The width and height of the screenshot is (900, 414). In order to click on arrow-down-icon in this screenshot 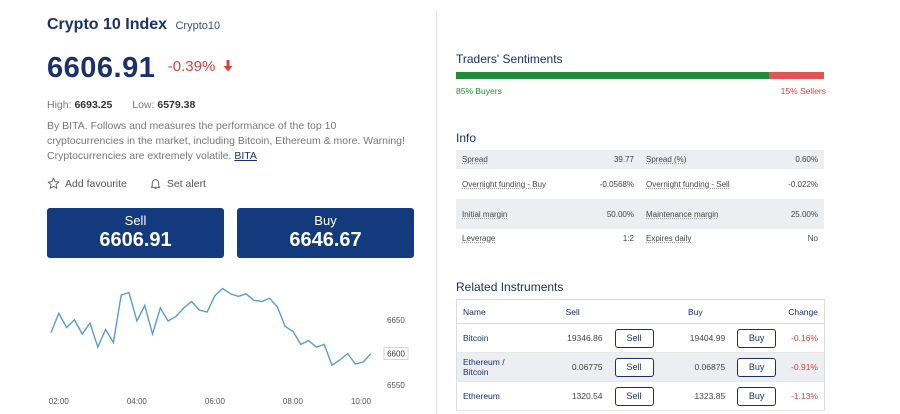, I will do `click(228, 68)`.